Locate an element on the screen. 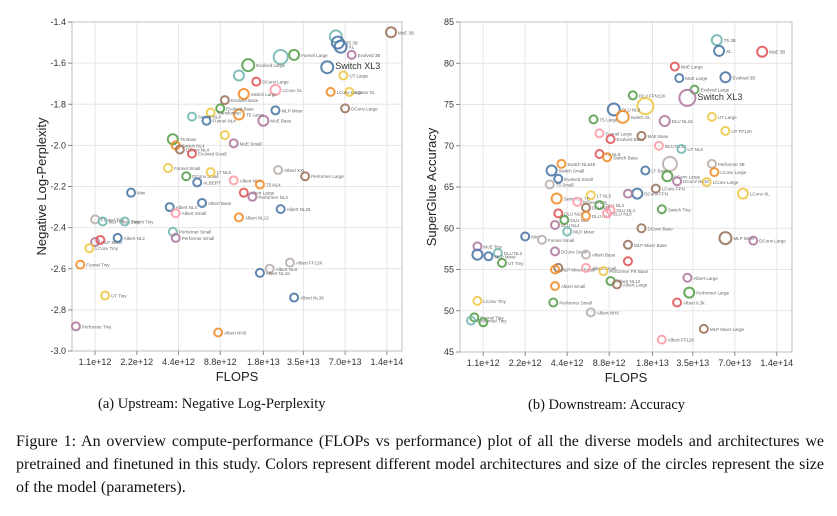 The image size is (837, 516). x-tick-label: 7.0e+13 is located at coordinates (734, 363).